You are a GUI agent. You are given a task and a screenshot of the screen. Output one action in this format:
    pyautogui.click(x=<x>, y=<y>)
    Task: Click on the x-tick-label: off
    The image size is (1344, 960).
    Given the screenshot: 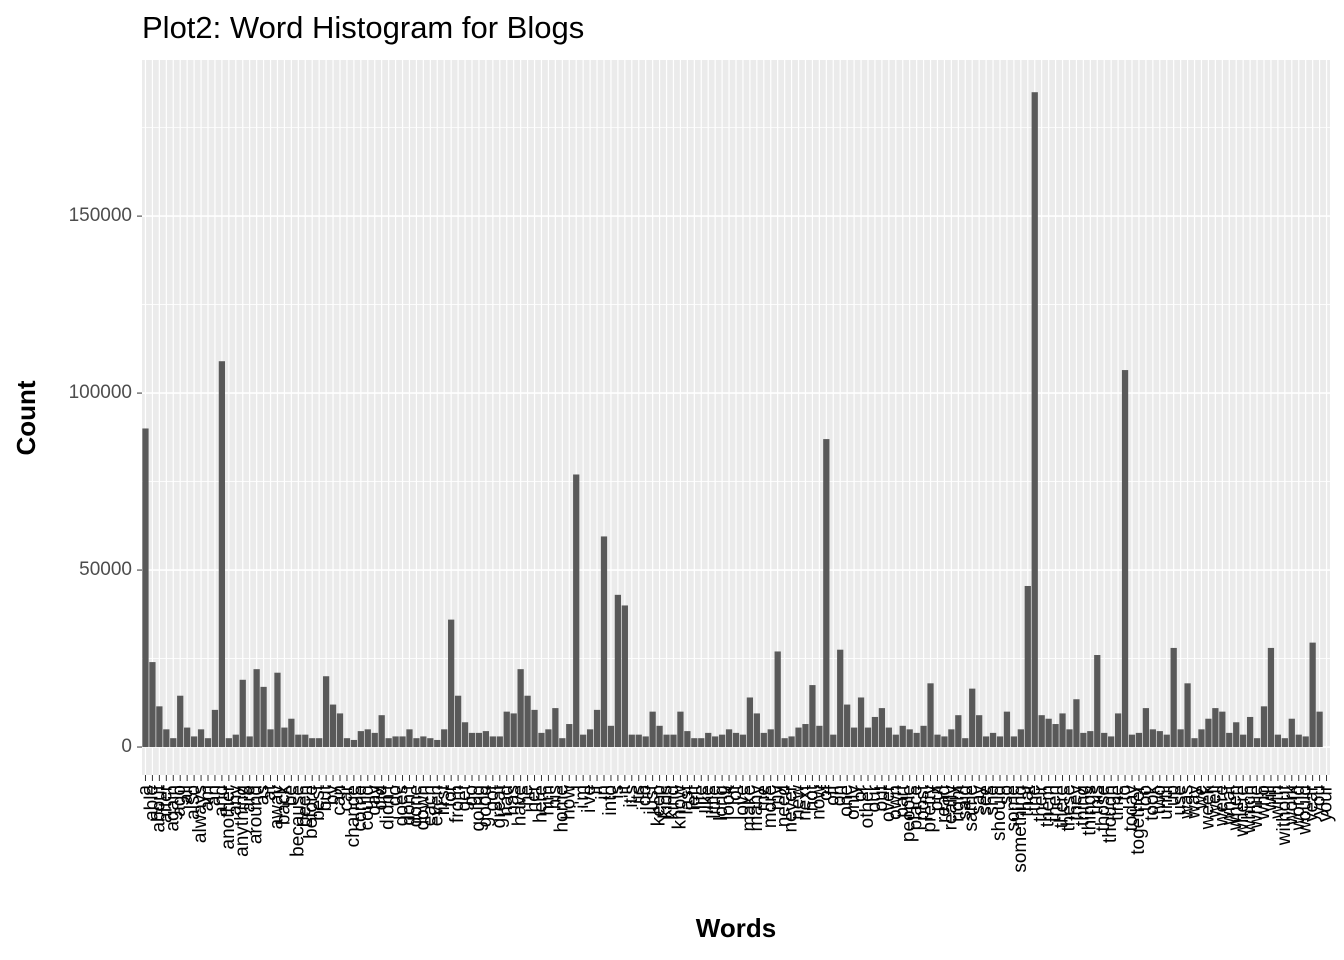 What is the action you would take?
    pyautogui.click(x=832, y=795)
    